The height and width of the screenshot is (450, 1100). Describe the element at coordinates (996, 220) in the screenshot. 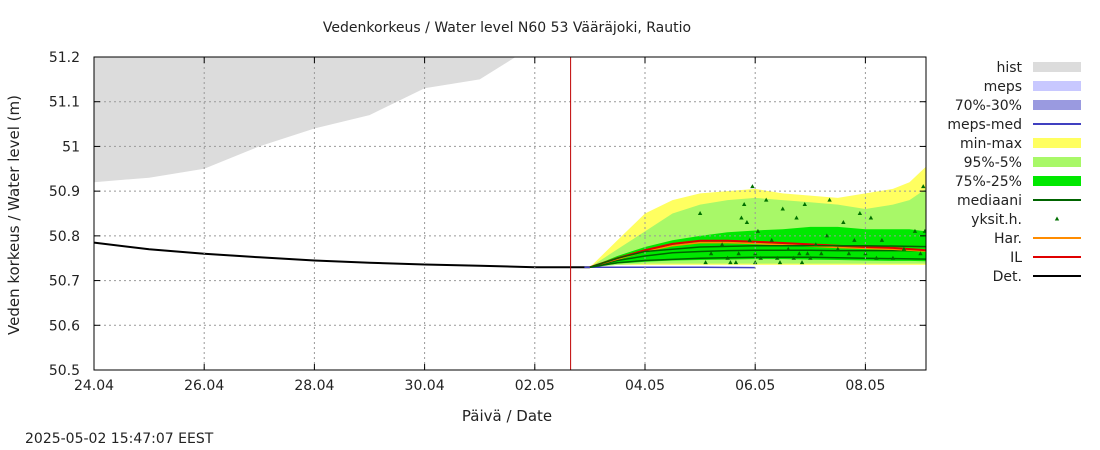

I see `legend-label: yksit.h.` at that location.